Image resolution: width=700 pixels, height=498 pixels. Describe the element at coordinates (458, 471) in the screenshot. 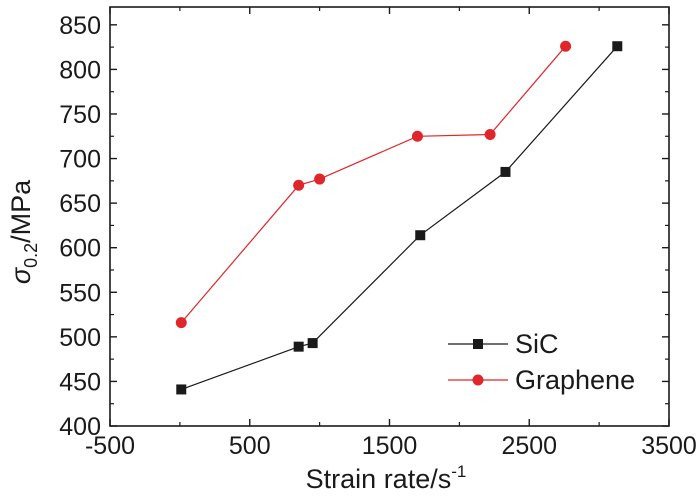

I see `x-axis-title-superscript: -1` at that location.